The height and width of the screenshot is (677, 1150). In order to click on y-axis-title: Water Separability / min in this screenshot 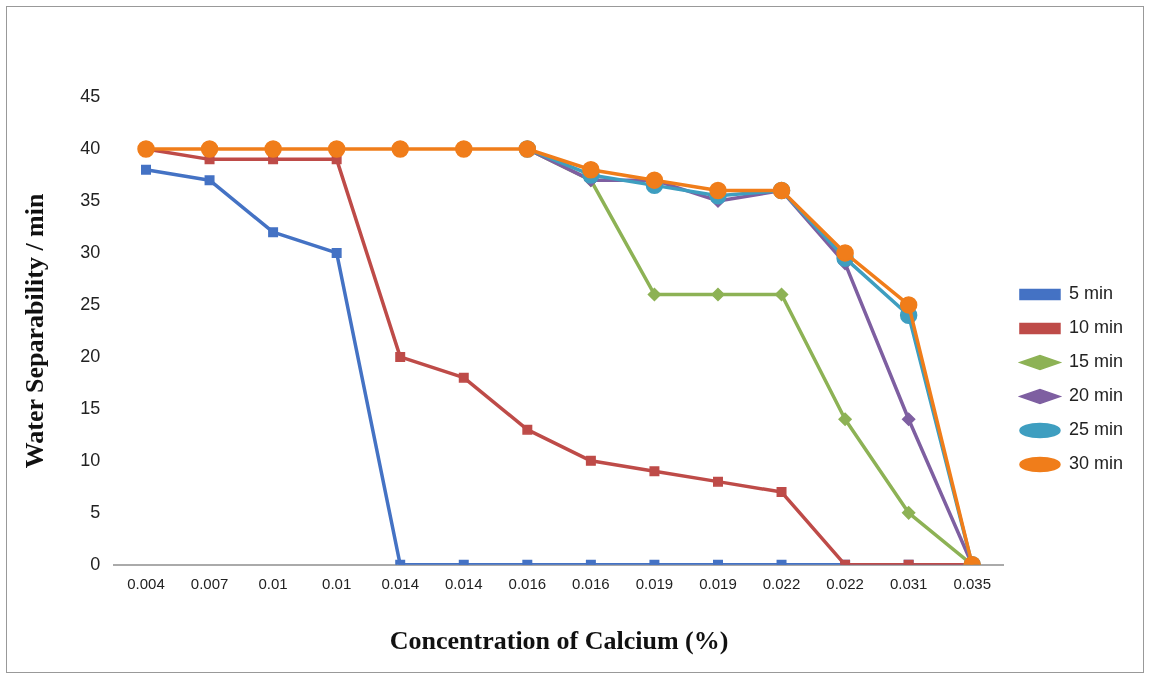, I will do `click(35, 331)`.